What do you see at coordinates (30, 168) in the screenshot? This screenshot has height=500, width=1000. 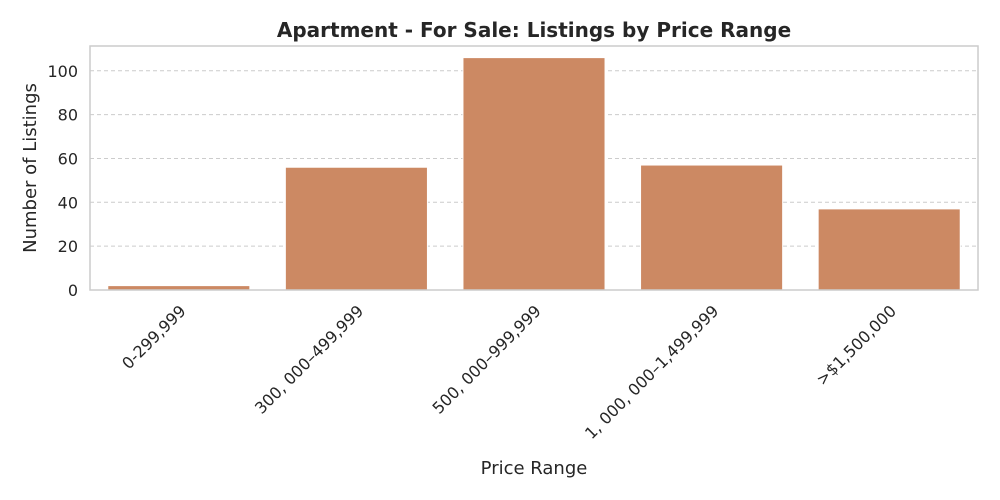 I see `y-axis-label: Number of Listings` at bounding box center [30, 168].